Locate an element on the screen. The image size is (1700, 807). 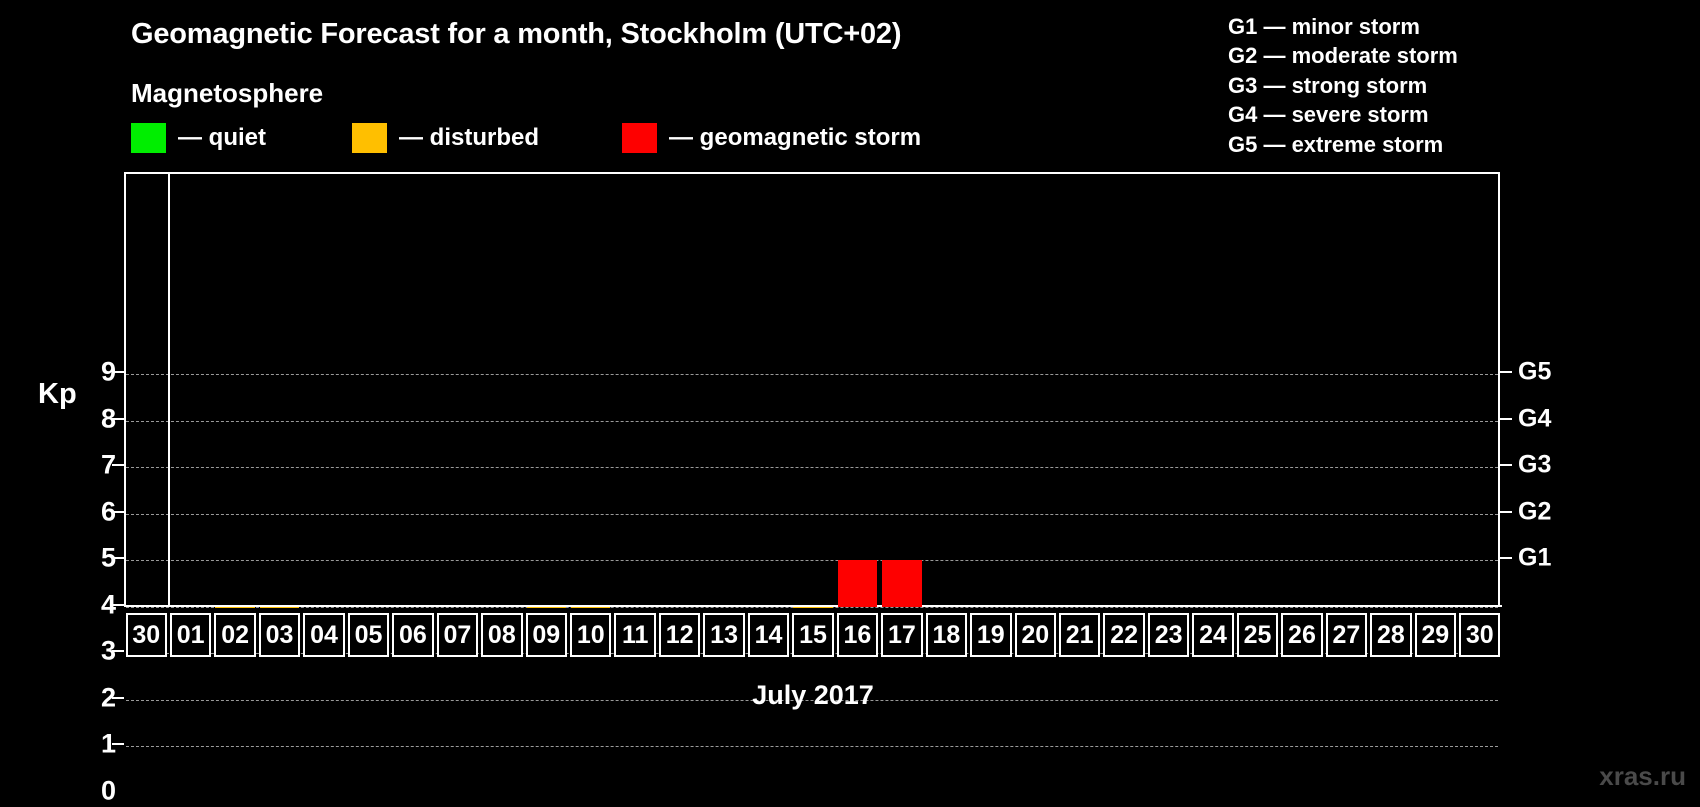
g-legend-row-5: G5 — extreme storm is located at coordinates (1343, 144).